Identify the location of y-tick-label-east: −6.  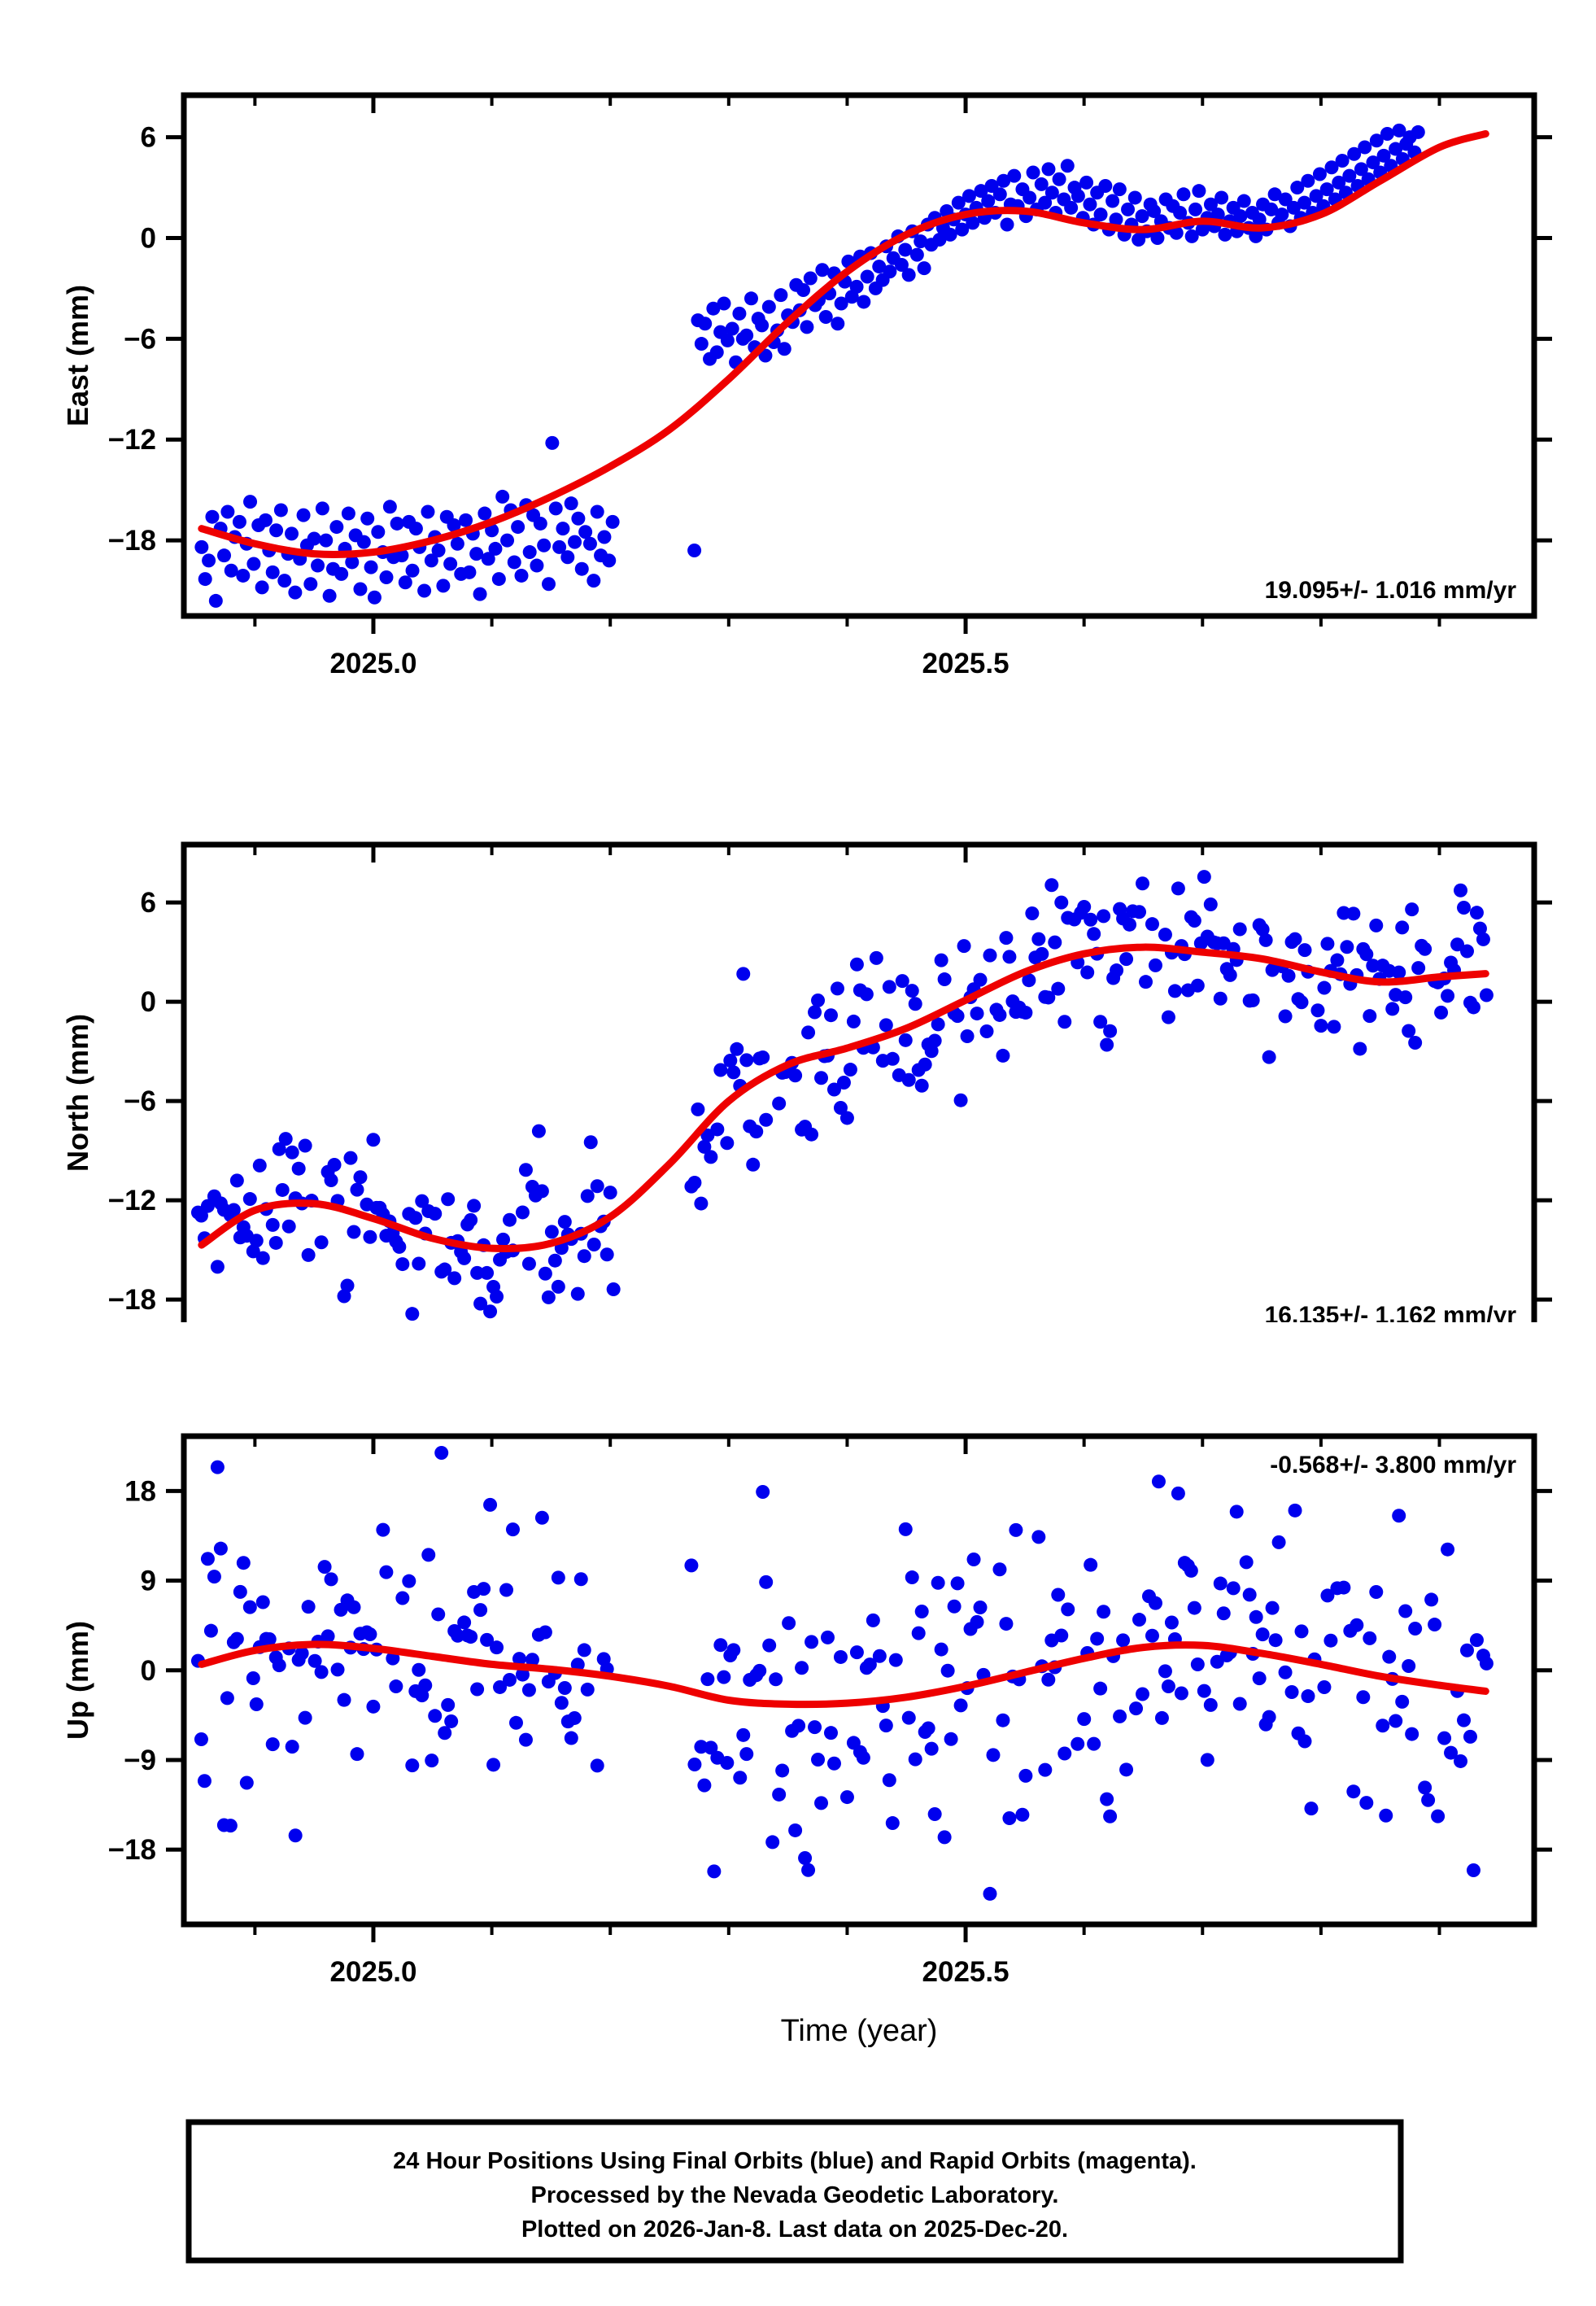
(140, 339).